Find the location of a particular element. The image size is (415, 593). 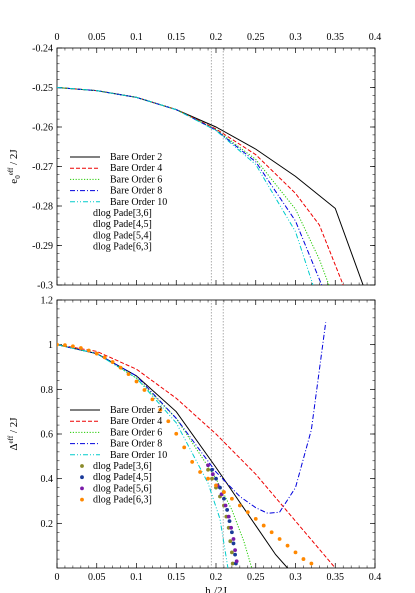

y-tick-label: -0.3 is located at coordinates (45, 286).